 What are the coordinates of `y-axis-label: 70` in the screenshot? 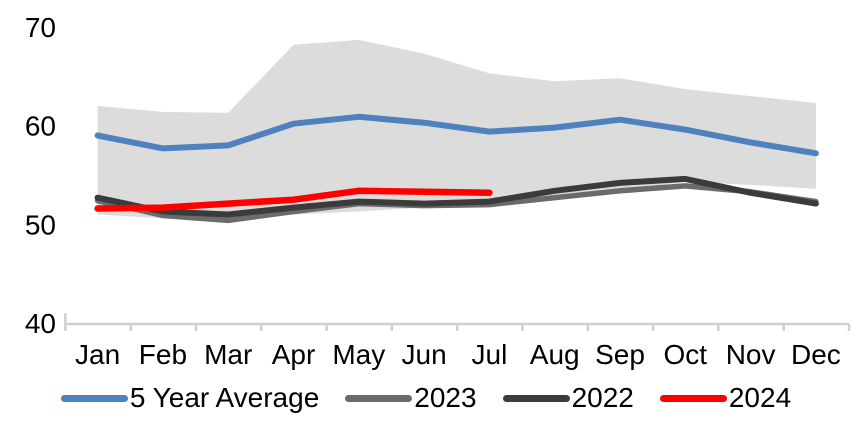 It's located at (40, 27).